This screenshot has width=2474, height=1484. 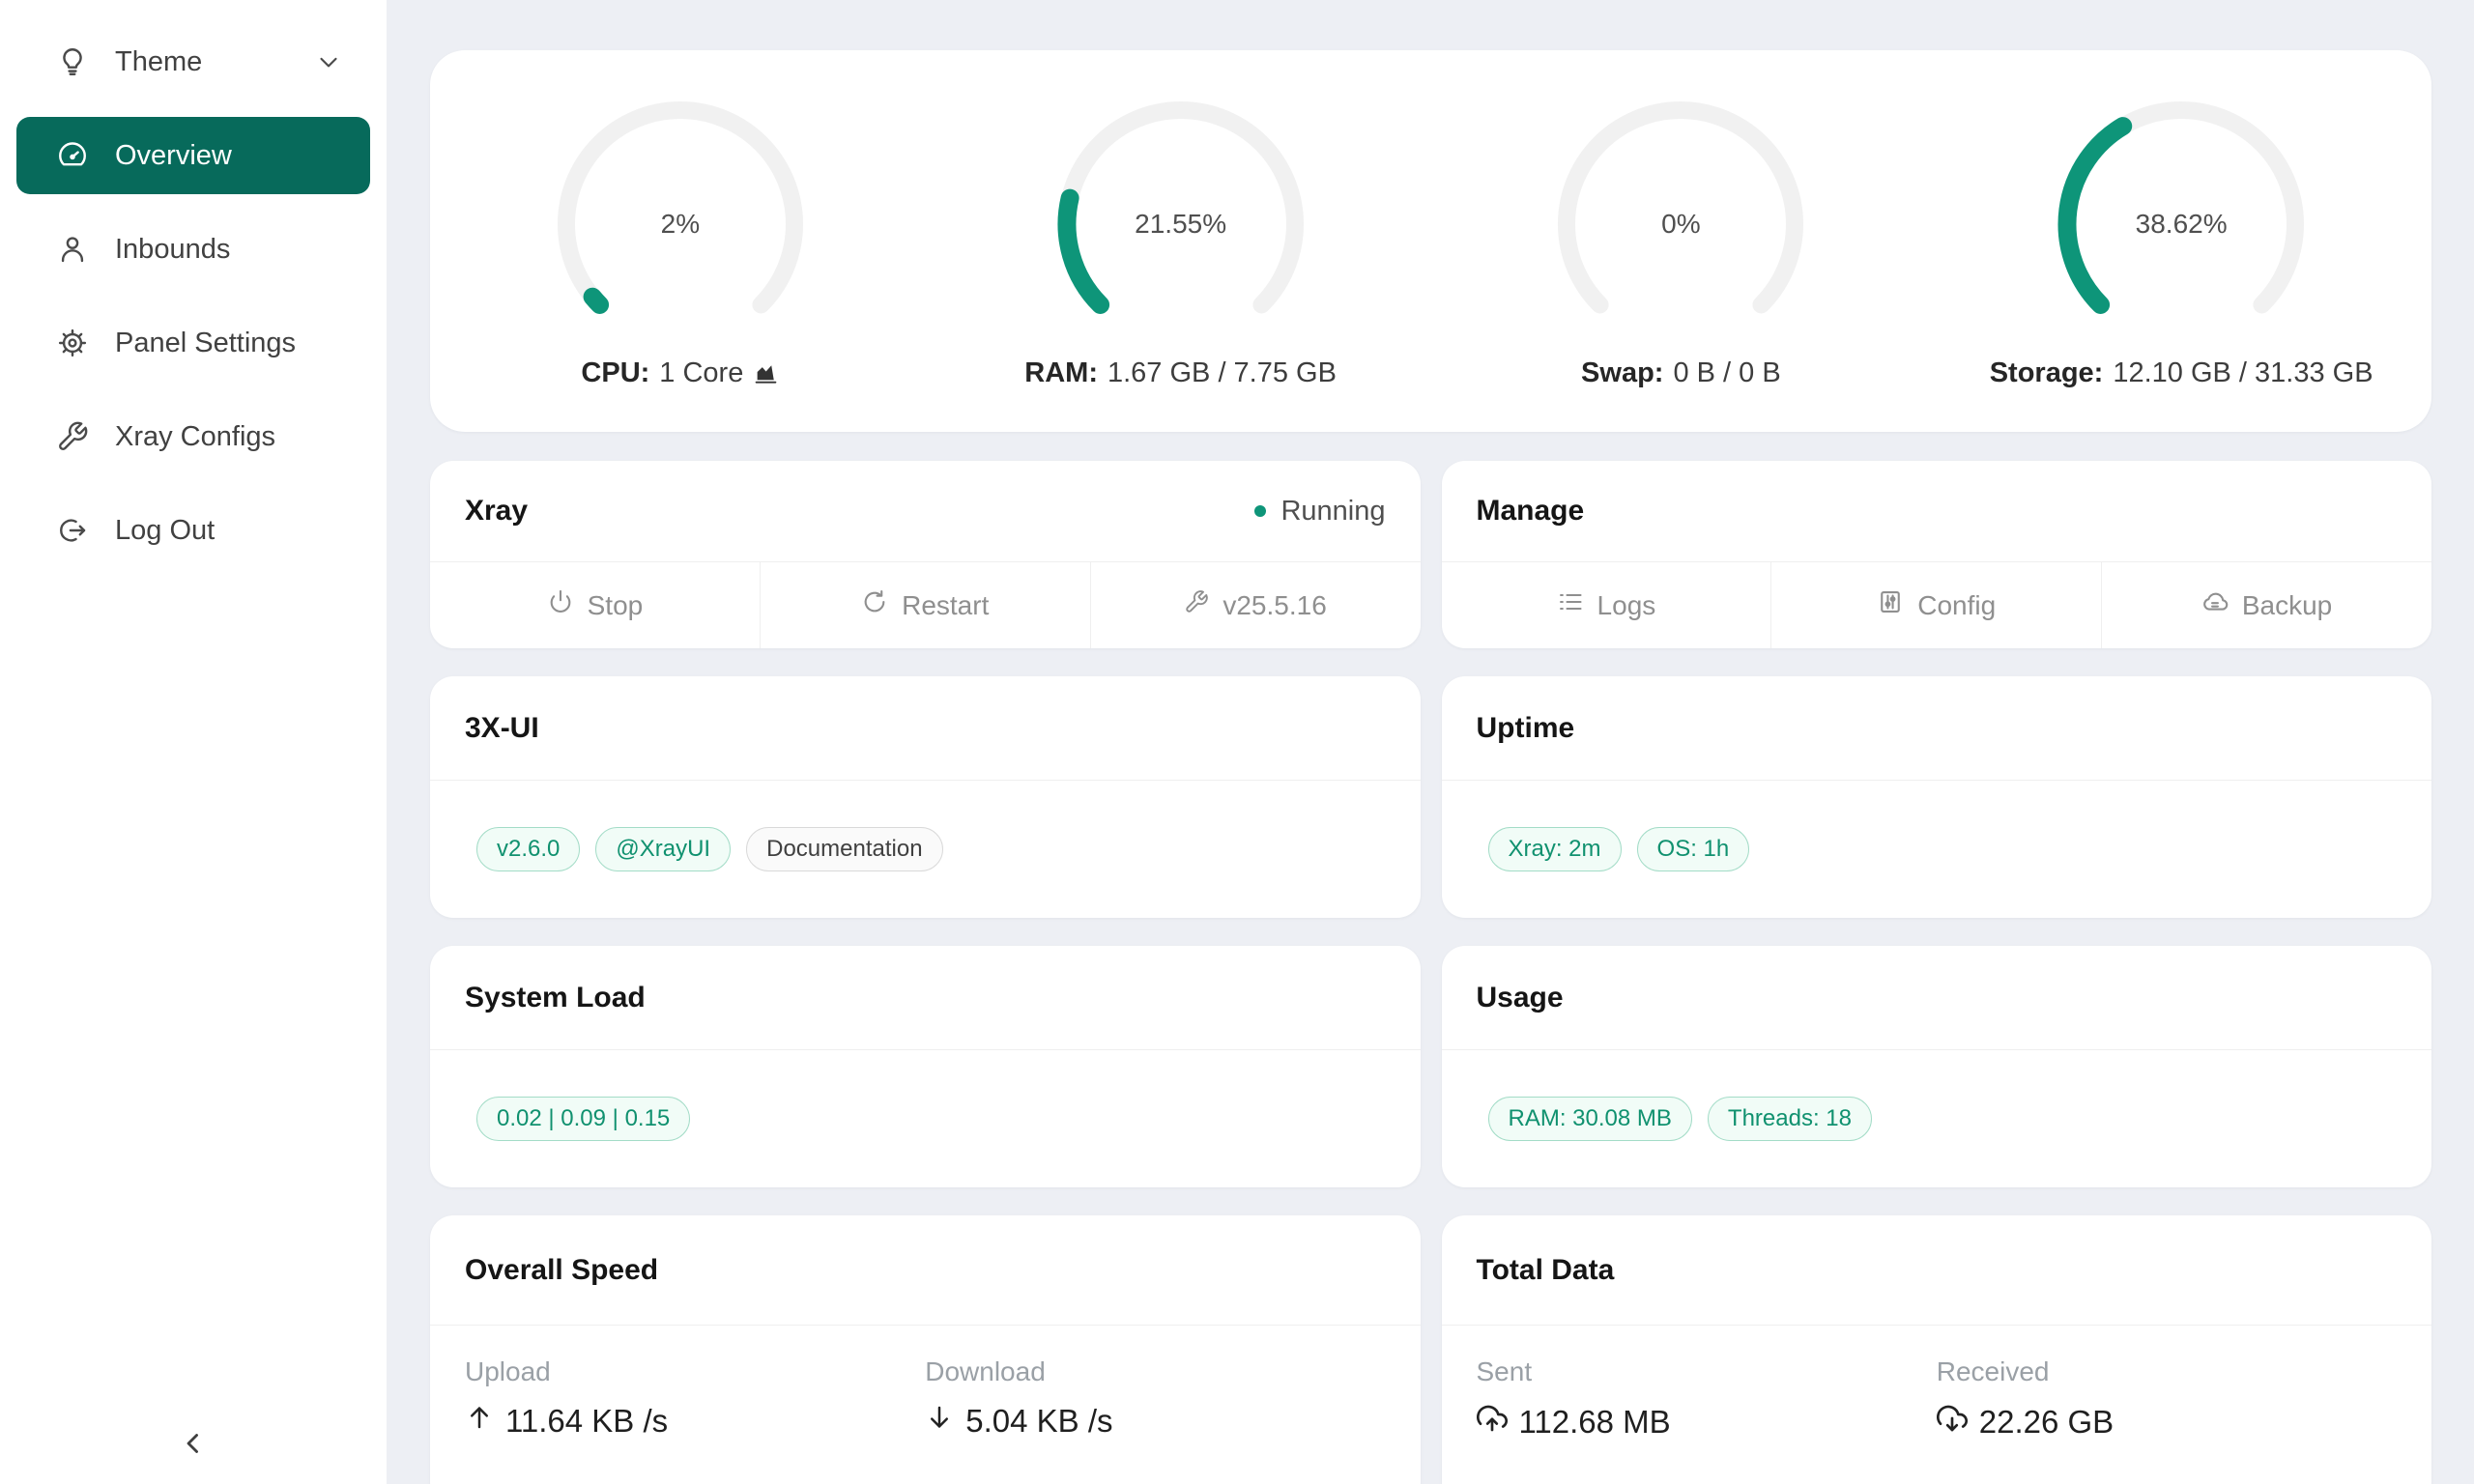 I want to click on sliders-icon, so click(x=1891, y=605).